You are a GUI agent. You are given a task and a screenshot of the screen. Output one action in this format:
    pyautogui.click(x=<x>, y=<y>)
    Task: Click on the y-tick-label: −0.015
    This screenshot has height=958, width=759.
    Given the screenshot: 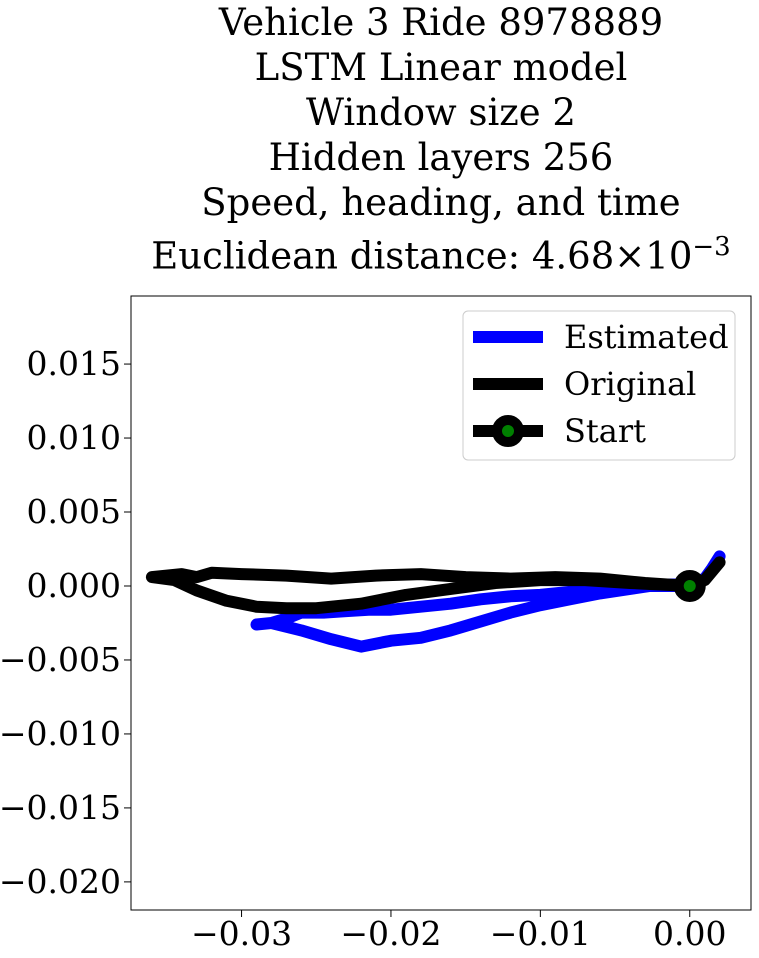 What is the action you would take?
    pyautogui.click(x=60, y=807)
    